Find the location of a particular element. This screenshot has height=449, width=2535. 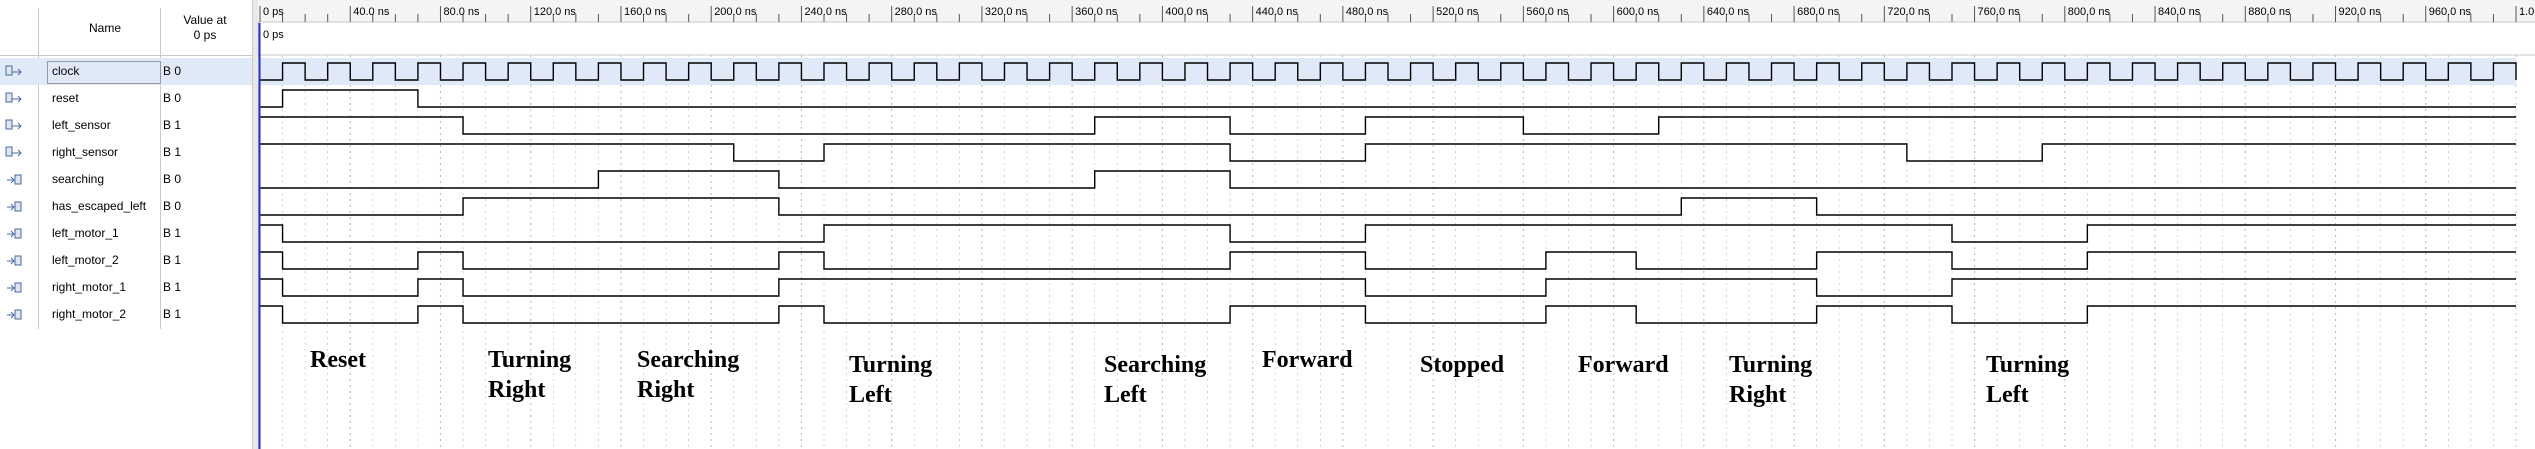

signal-row: right_motor_2 B 1 is located at coordinates (126, 314).